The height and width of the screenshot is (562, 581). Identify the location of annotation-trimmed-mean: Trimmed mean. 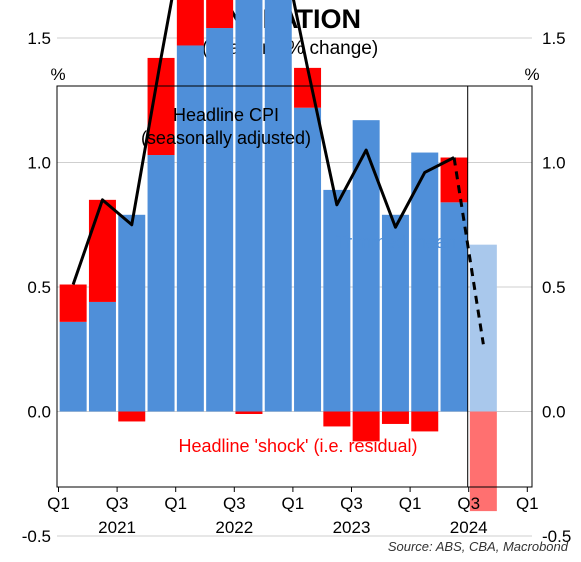
(396, 242).